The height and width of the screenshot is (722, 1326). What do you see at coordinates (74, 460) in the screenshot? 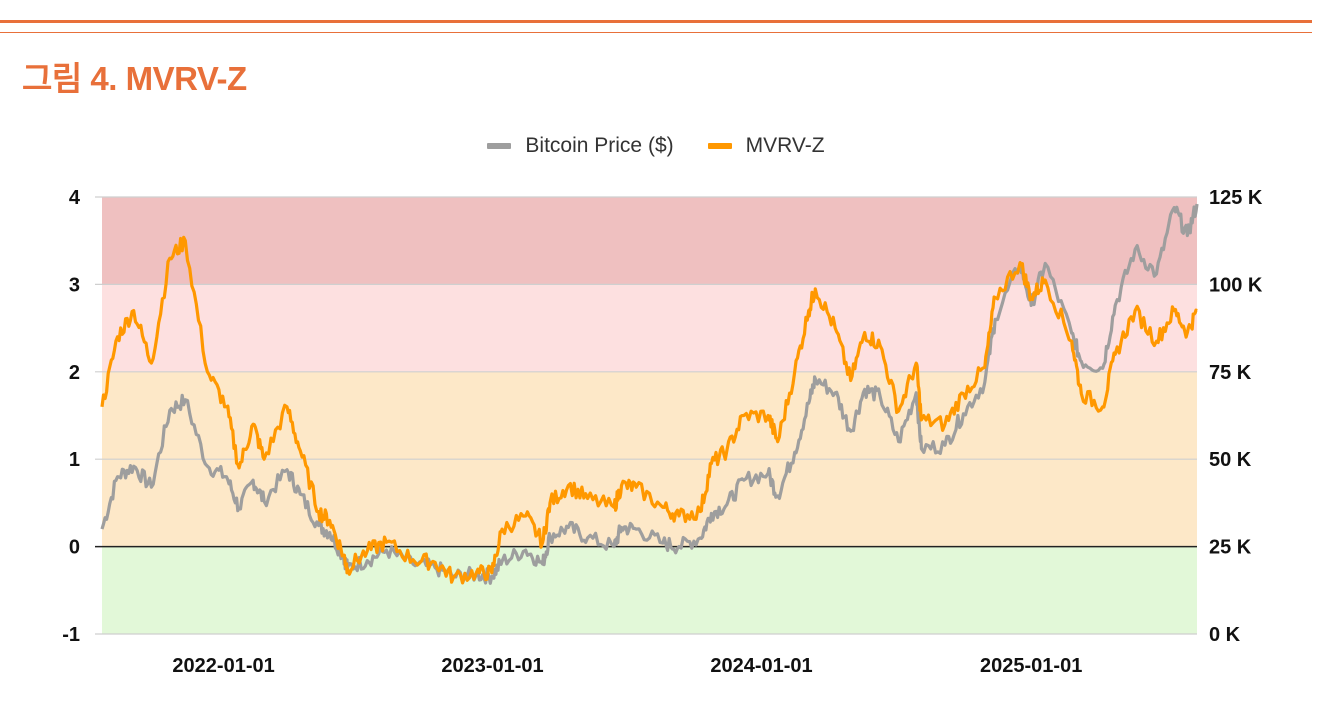
I see `left-tick-label: 1` at bounding box center [74, 460].